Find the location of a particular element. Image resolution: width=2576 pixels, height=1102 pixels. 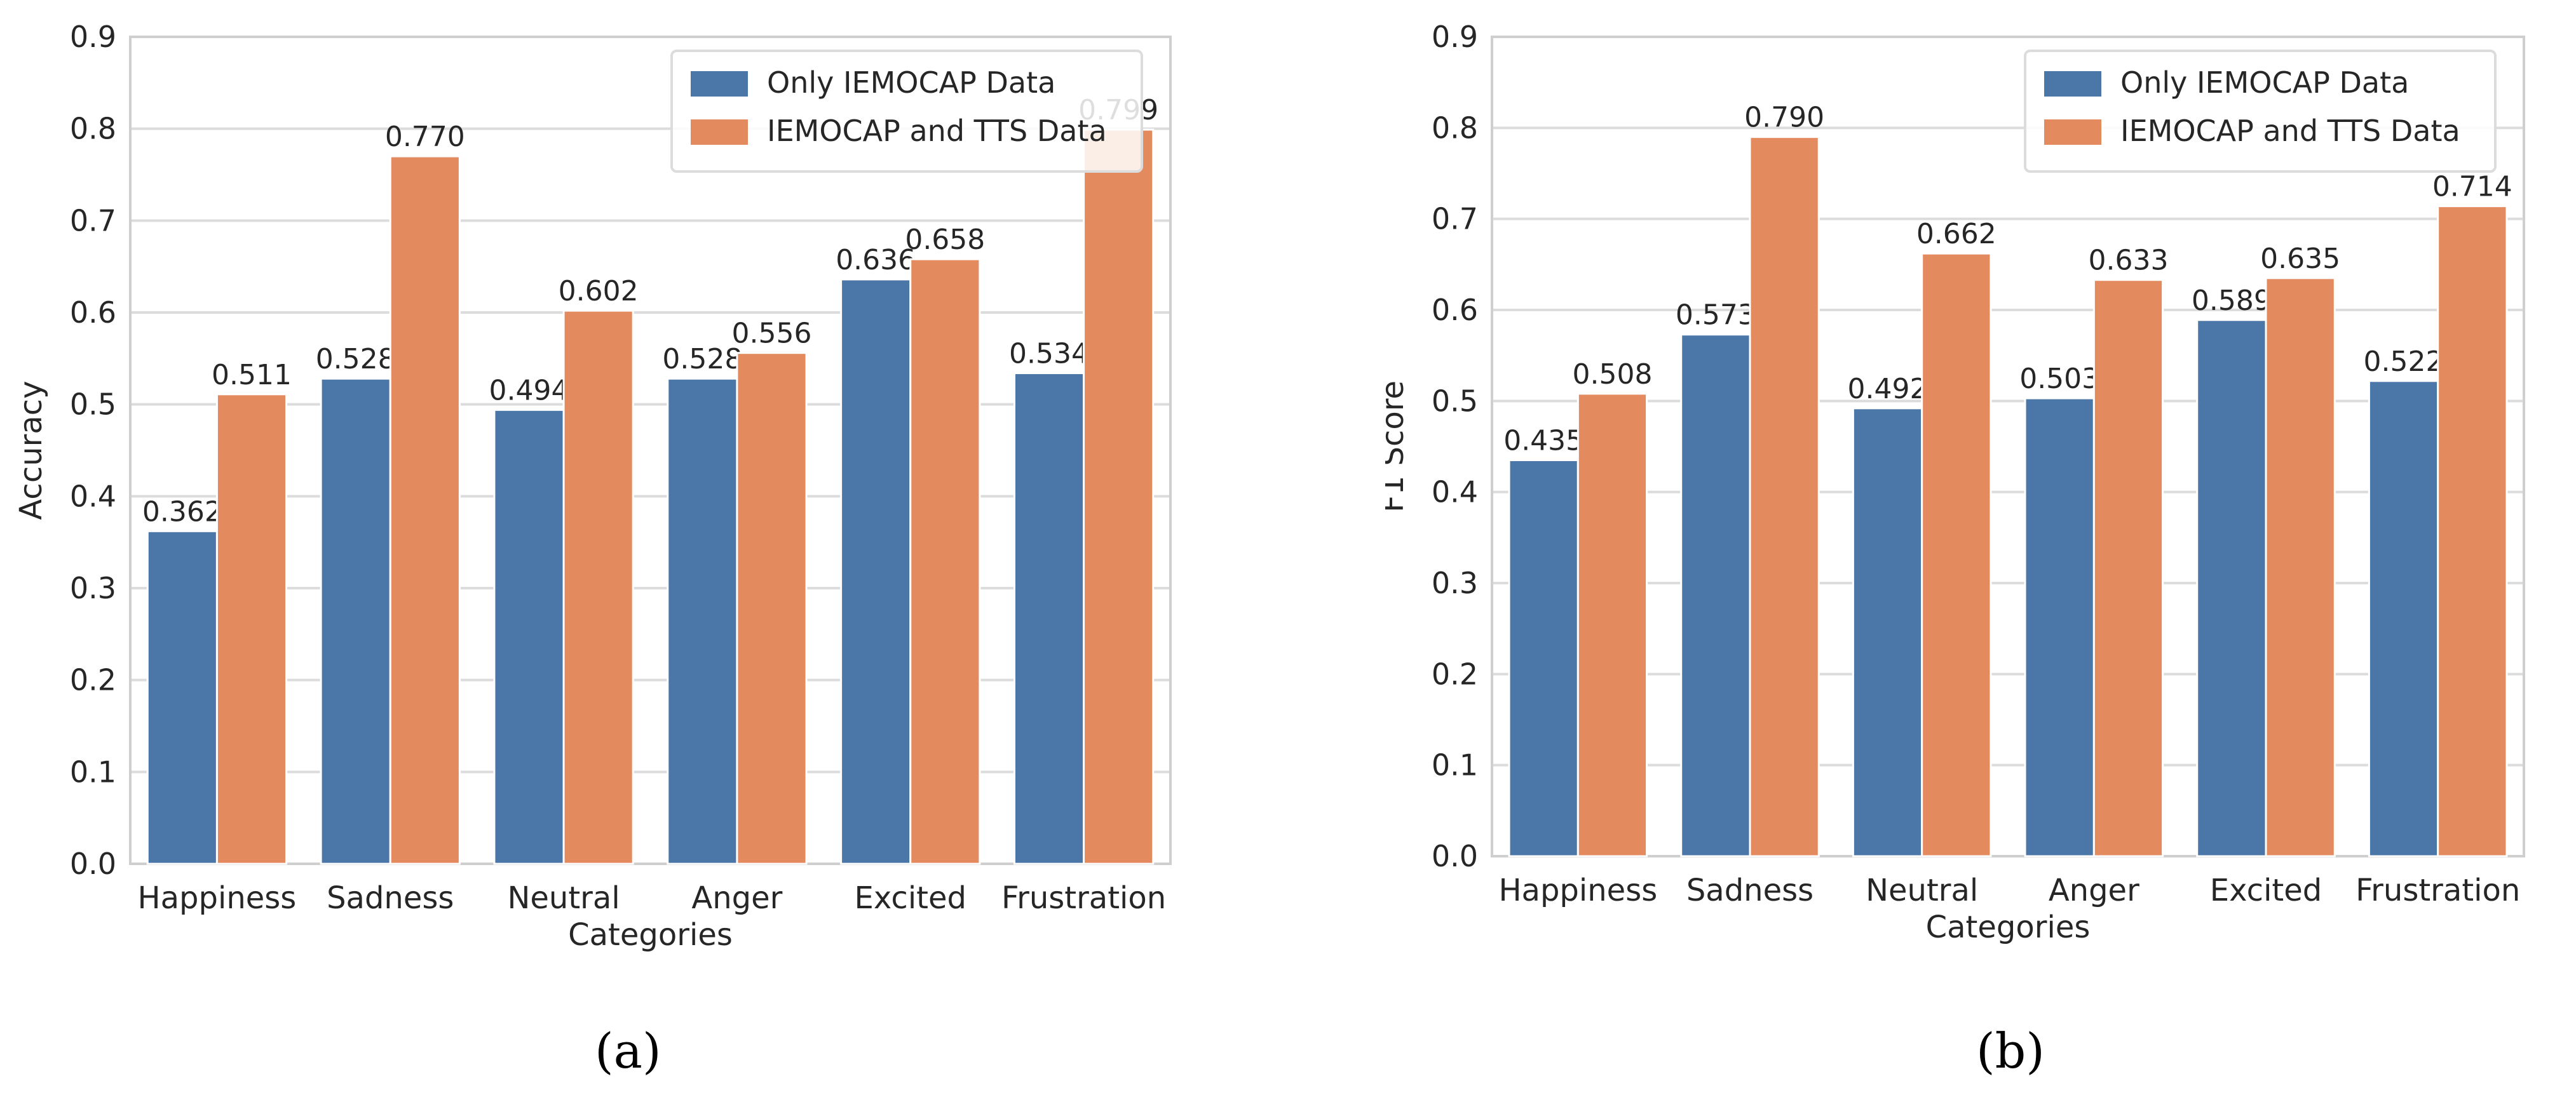

bar-value-label: 0.494 is located at coordinates (529, 391).